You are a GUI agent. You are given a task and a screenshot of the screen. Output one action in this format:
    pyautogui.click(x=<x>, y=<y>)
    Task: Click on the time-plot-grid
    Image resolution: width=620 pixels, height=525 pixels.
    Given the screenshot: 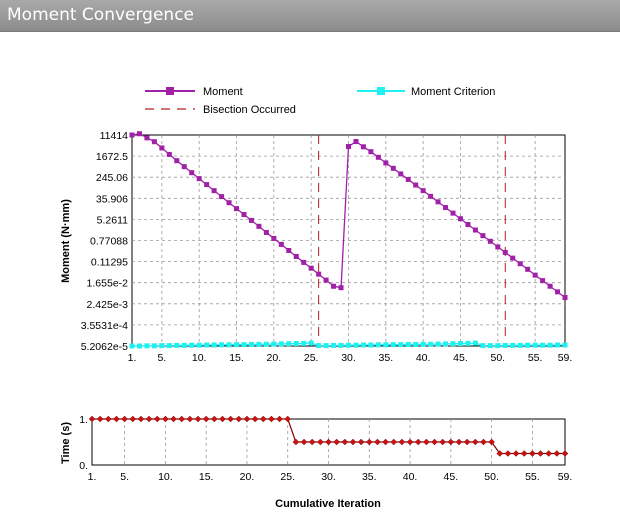 What is the action you would take?
    pyautogui.click(x=328, y=442)
    